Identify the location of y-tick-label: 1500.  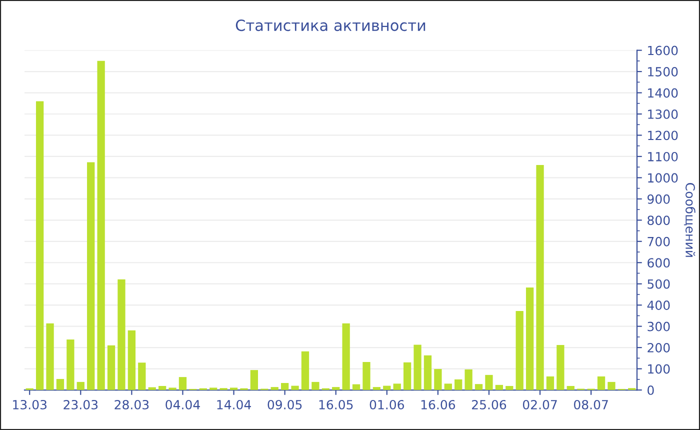
(663, 71).